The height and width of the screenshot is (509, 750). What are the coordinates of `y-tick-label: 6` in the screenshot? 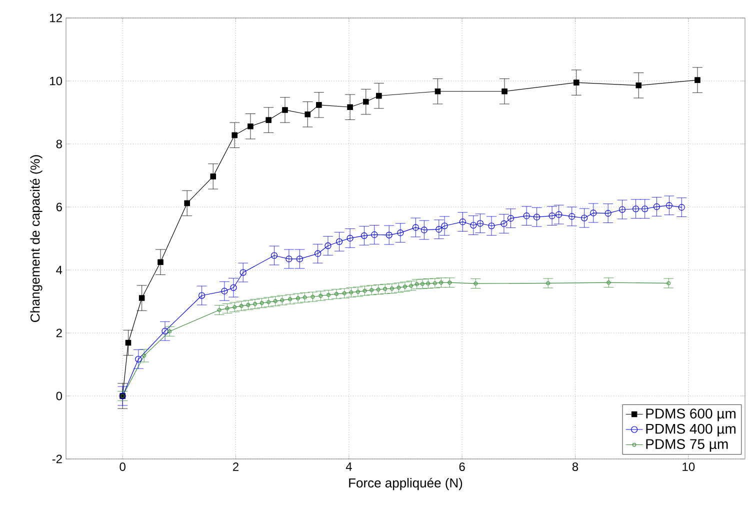 It's located at (59, 207).